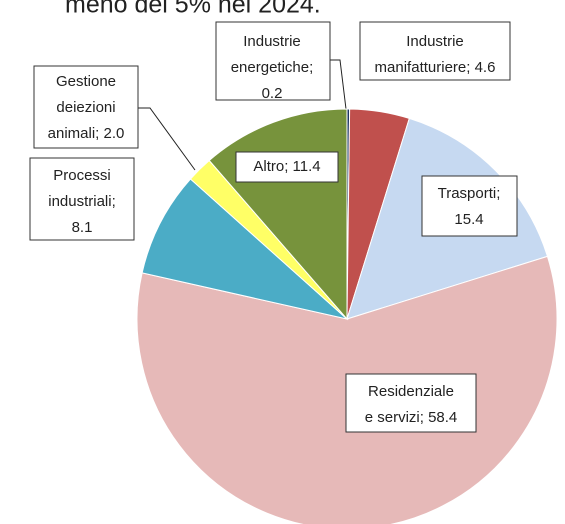 This screenshot has height=524, width=565. I want to click on data-label: e servizi; 58.4, so click(411, 417).